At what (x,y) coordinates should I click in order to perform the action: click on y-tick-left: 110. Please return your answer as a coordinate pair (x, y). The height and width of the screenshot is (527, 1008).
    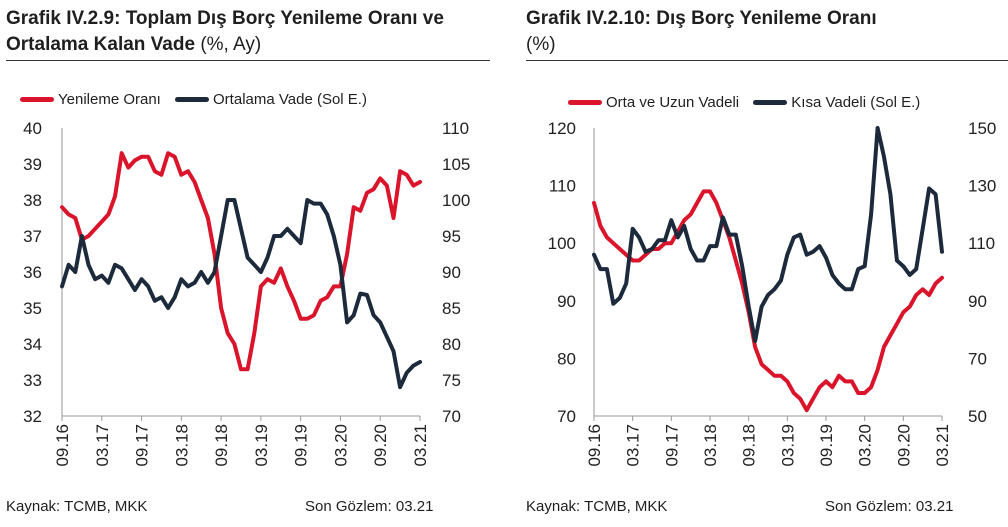
    Looking at the image, I should click on (562, 186).